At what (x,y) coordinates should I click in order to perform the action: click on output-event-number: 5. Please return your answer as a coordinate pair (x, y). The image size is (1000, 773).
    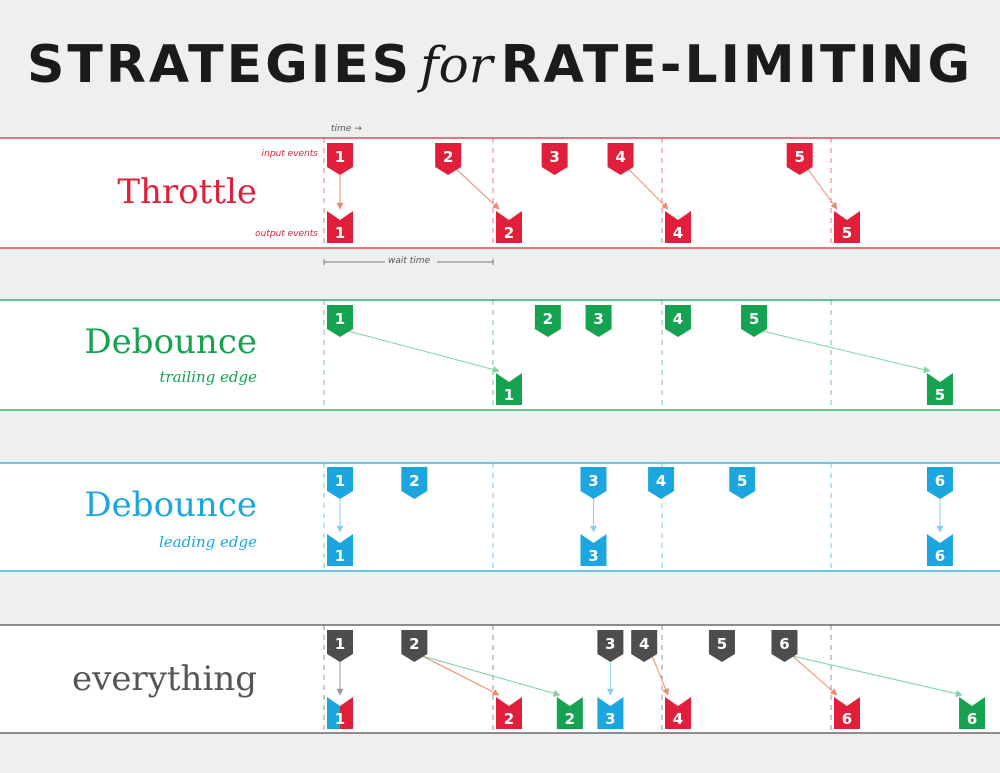
    Looking at the image, I should click on (847, 233).